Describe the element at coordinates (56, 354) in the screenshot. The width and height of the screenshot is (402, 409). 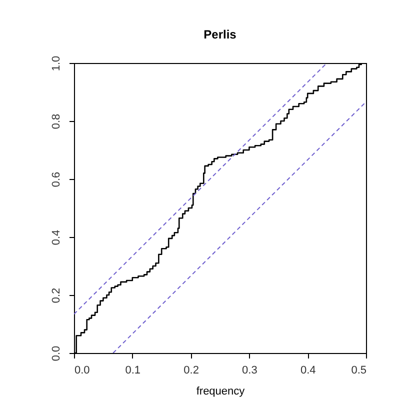
I see `y-tick-label: 0.0` at that location.